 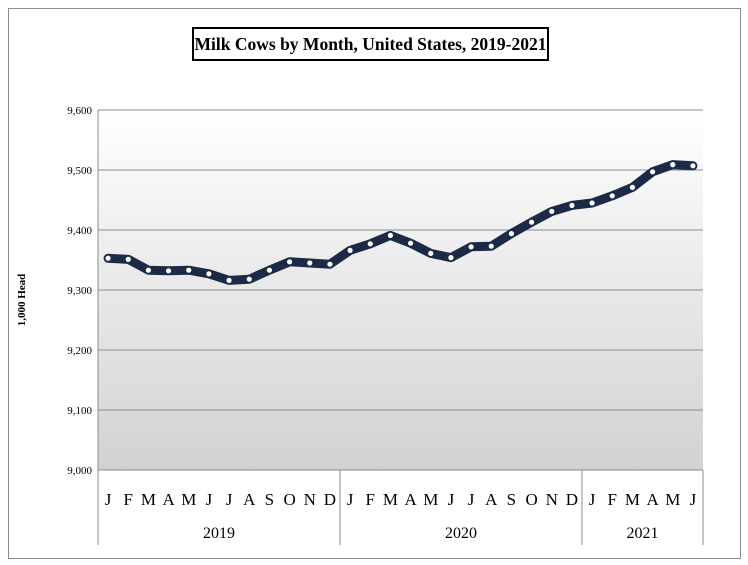 I want to click on year-label: 2020, so click(x=461, y=533).